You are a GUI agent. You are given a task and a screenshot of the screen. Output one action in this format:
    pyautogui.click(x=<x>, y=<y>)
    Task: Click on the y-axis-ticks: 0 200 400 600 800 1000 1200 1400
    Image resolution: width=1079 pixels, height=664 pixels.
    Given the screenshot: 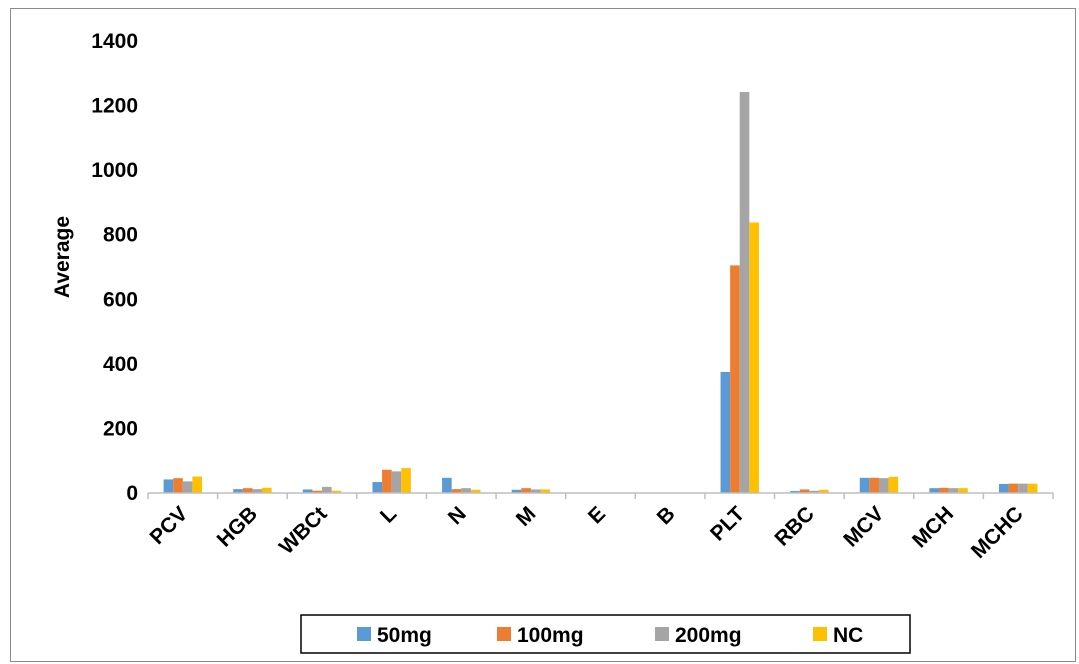 What is the action you would take?
    pyautogui.click(x=114, y=267)
    